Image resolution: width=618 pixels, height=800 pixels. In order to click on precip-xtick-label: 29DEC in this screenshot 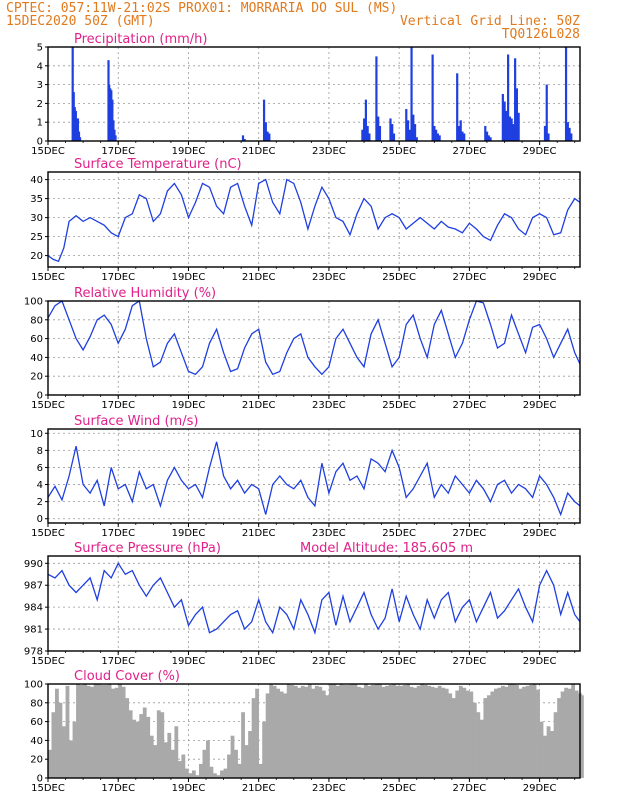, I will do `click(540, 151)`.